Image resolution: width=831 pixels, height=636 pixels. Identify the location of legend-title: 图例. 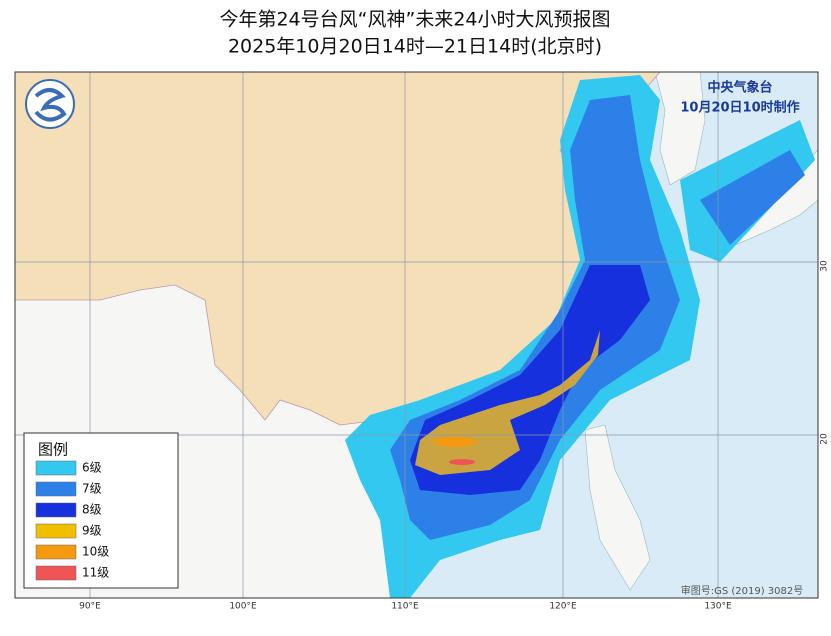
(53, 450).